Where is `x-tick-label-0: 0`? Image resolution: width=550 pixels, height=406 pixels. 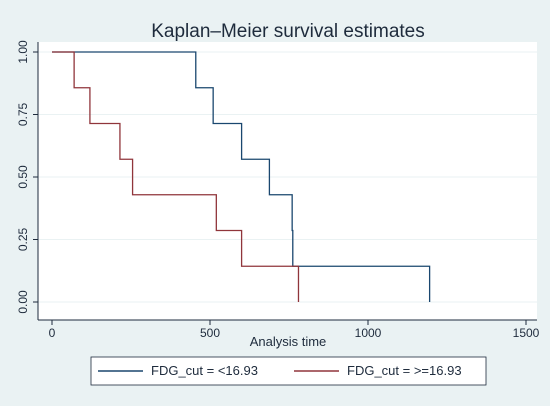 x-tick-label-0: 0 is located at coordinates (52, 333).